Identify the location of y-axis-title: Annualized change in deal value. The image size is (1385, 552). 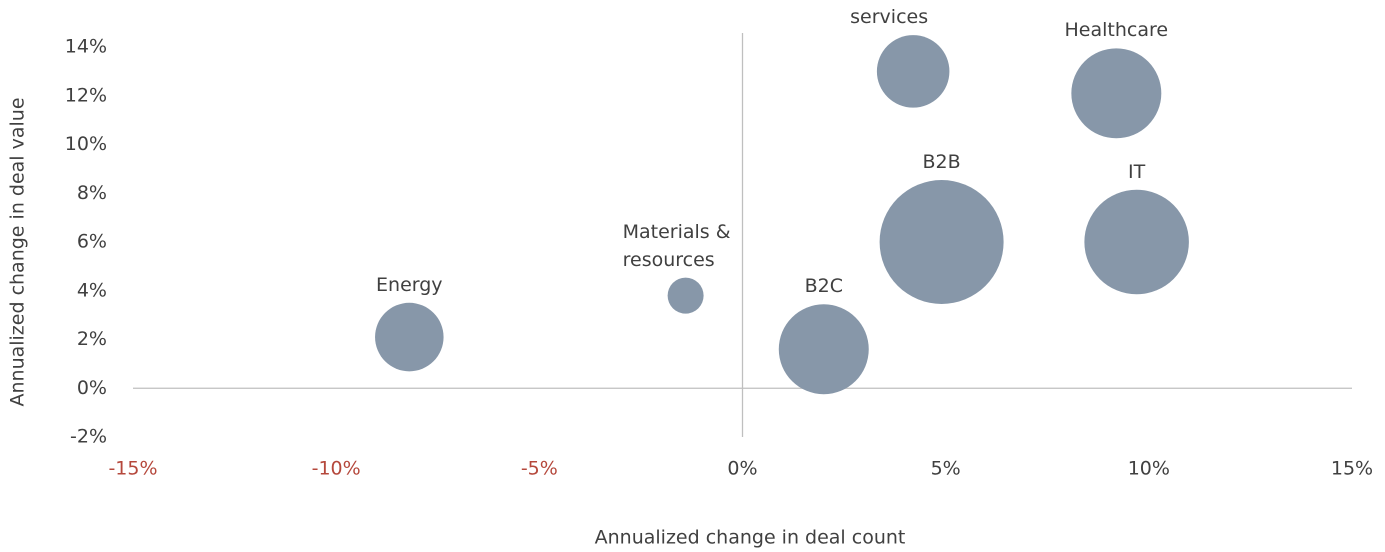
(18, 251).